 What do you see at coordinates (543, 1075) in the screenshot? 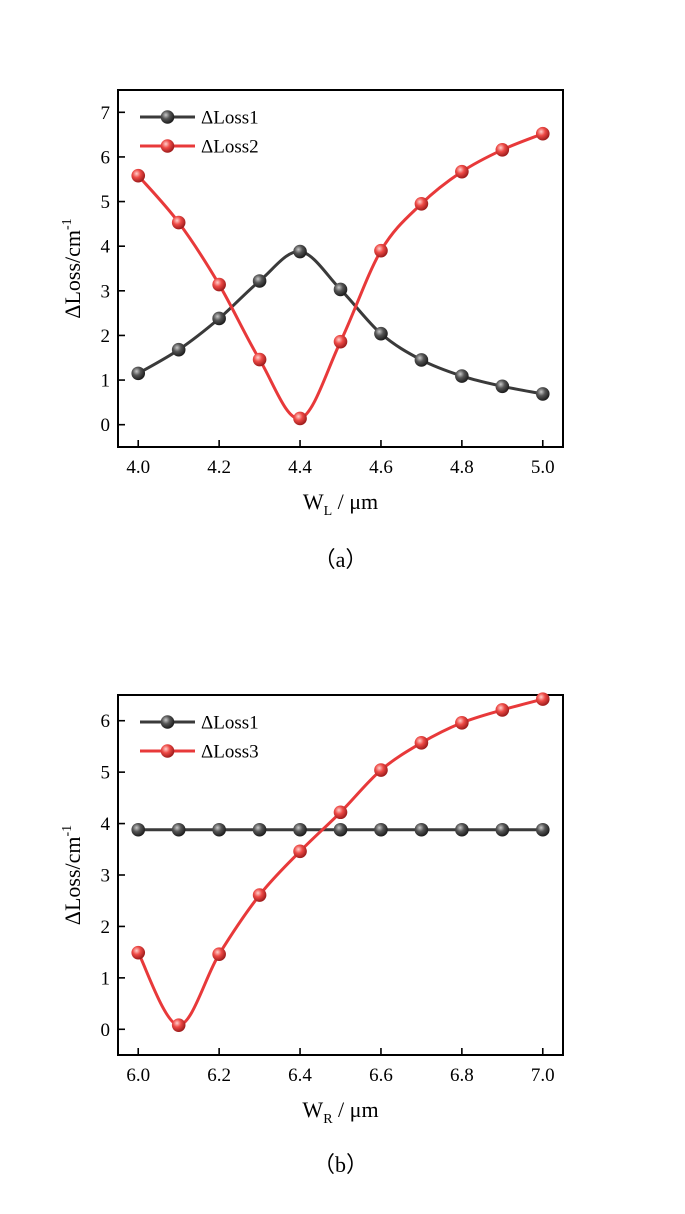
I see `x-tick-label: 7.0` at bounding box center [543, 1075].